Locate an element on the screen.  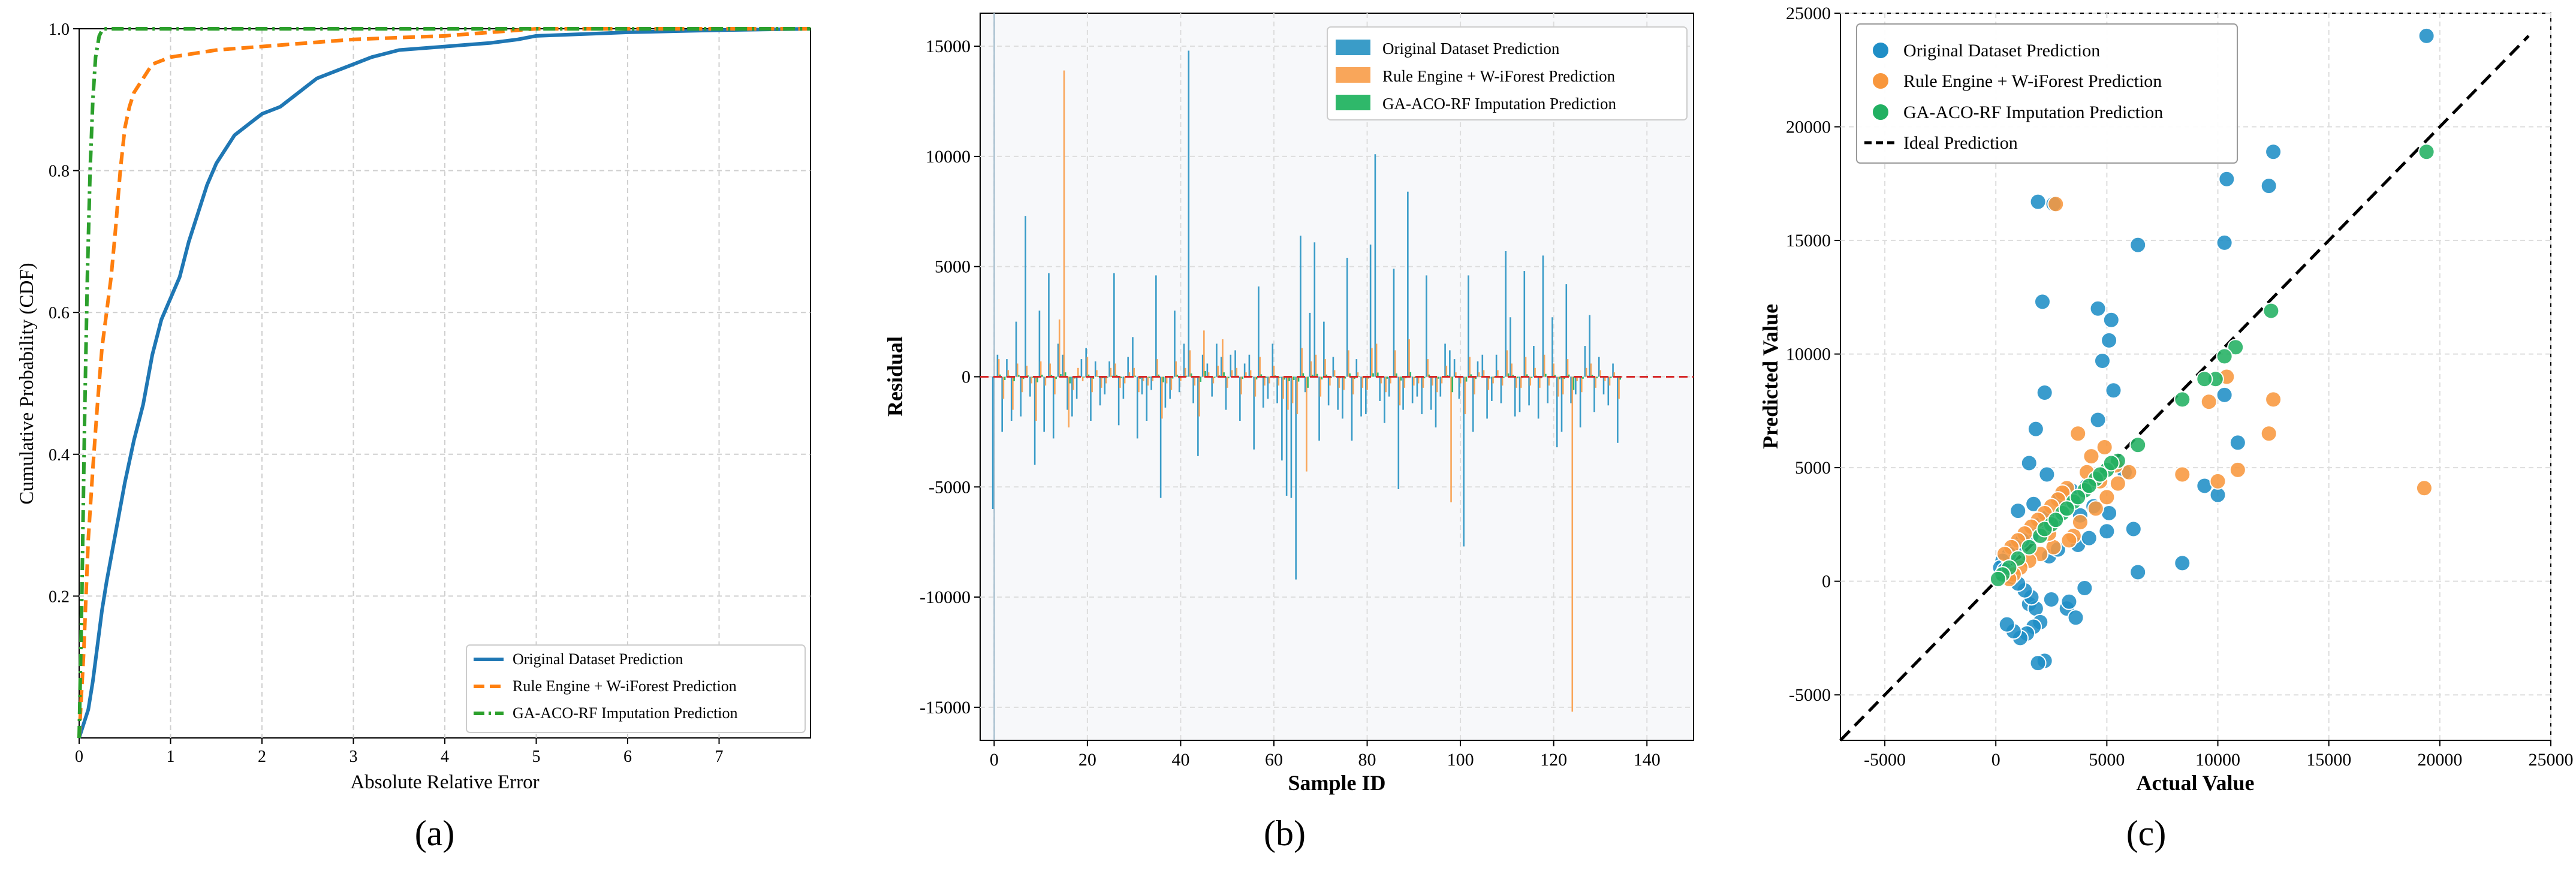
panel-a-y-tick-label: 0.2 is located at coordinates (60, 596).